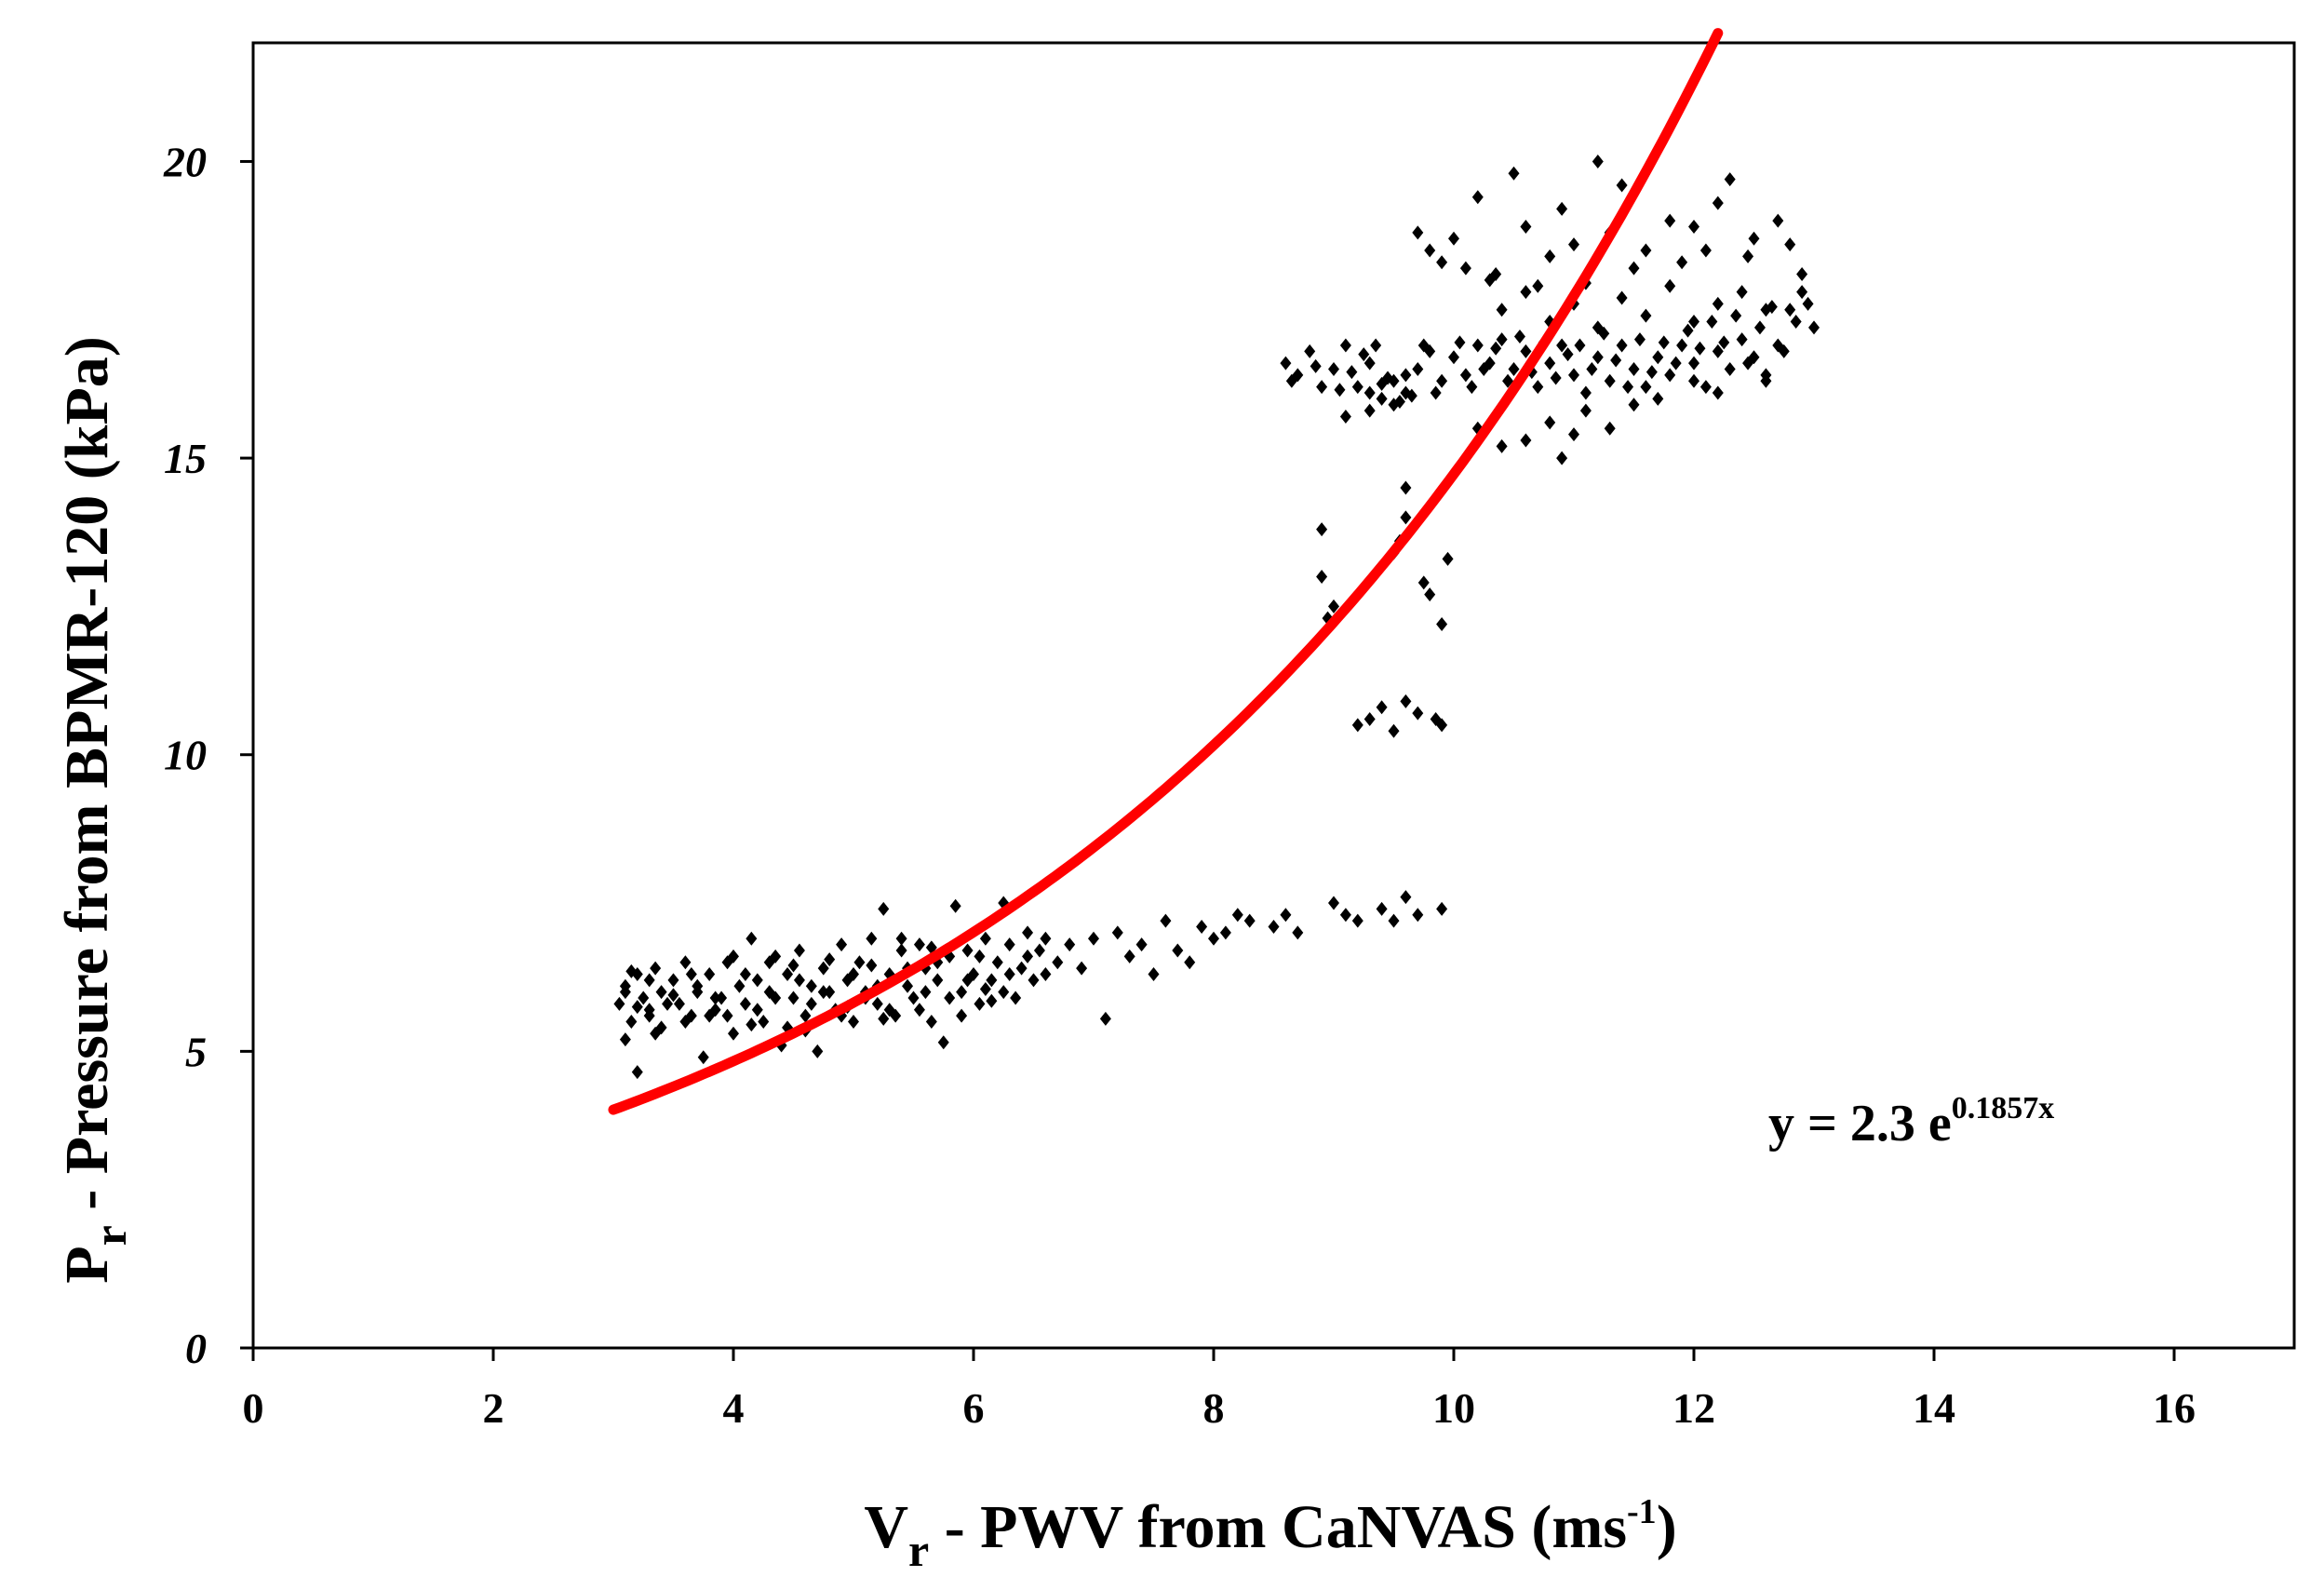  I want to click on x-tick-label: 0, so click(253, 1408).